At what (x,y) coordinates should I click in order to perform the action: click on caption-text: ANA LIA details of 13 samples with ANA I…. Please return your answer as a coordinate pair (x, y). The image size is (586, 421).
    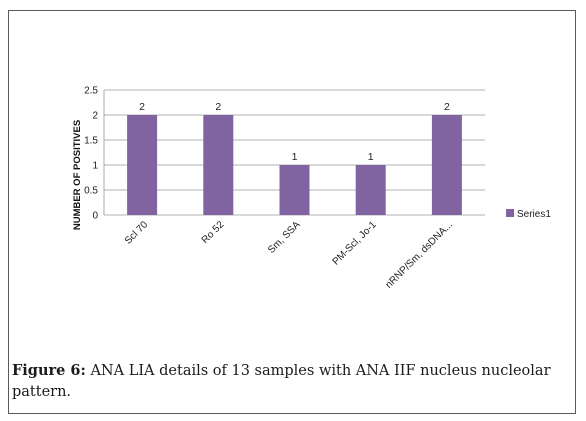
    Looking at the image, I should click on (281, 381).